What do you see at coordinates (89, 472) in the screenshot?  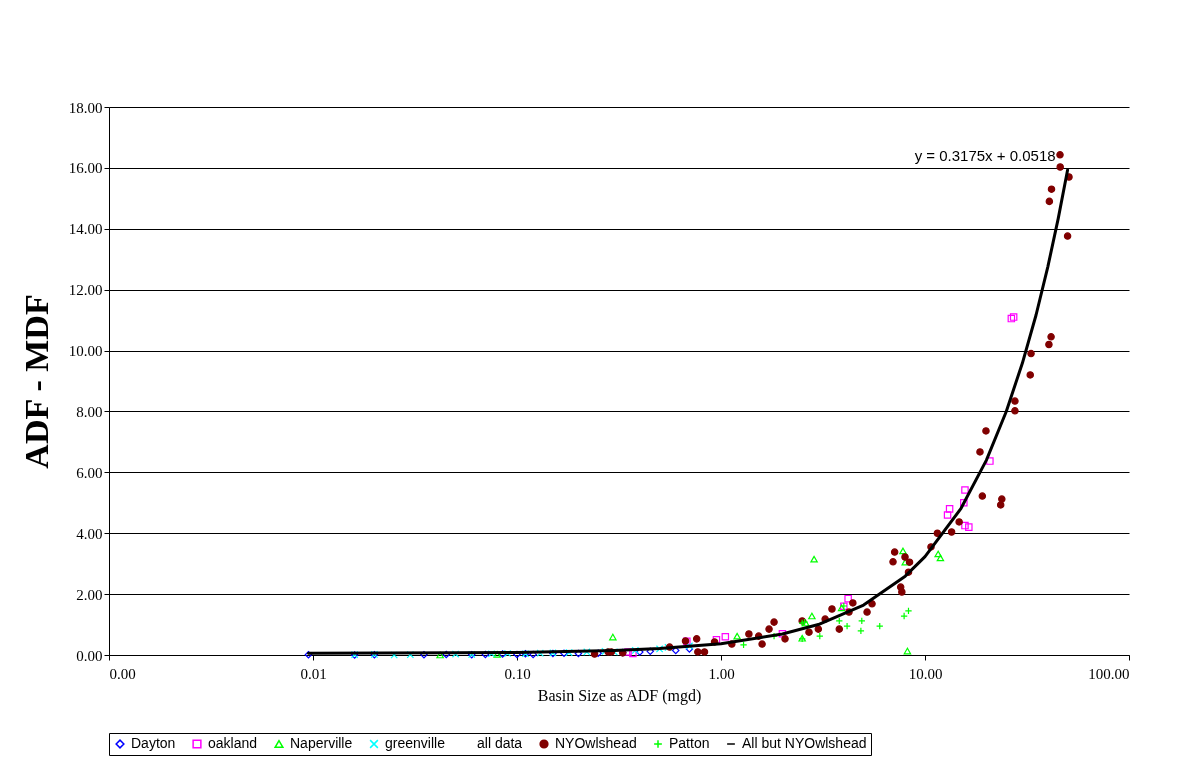 I see `y-tick-label: 6.00` at bounding box center [89, 472].